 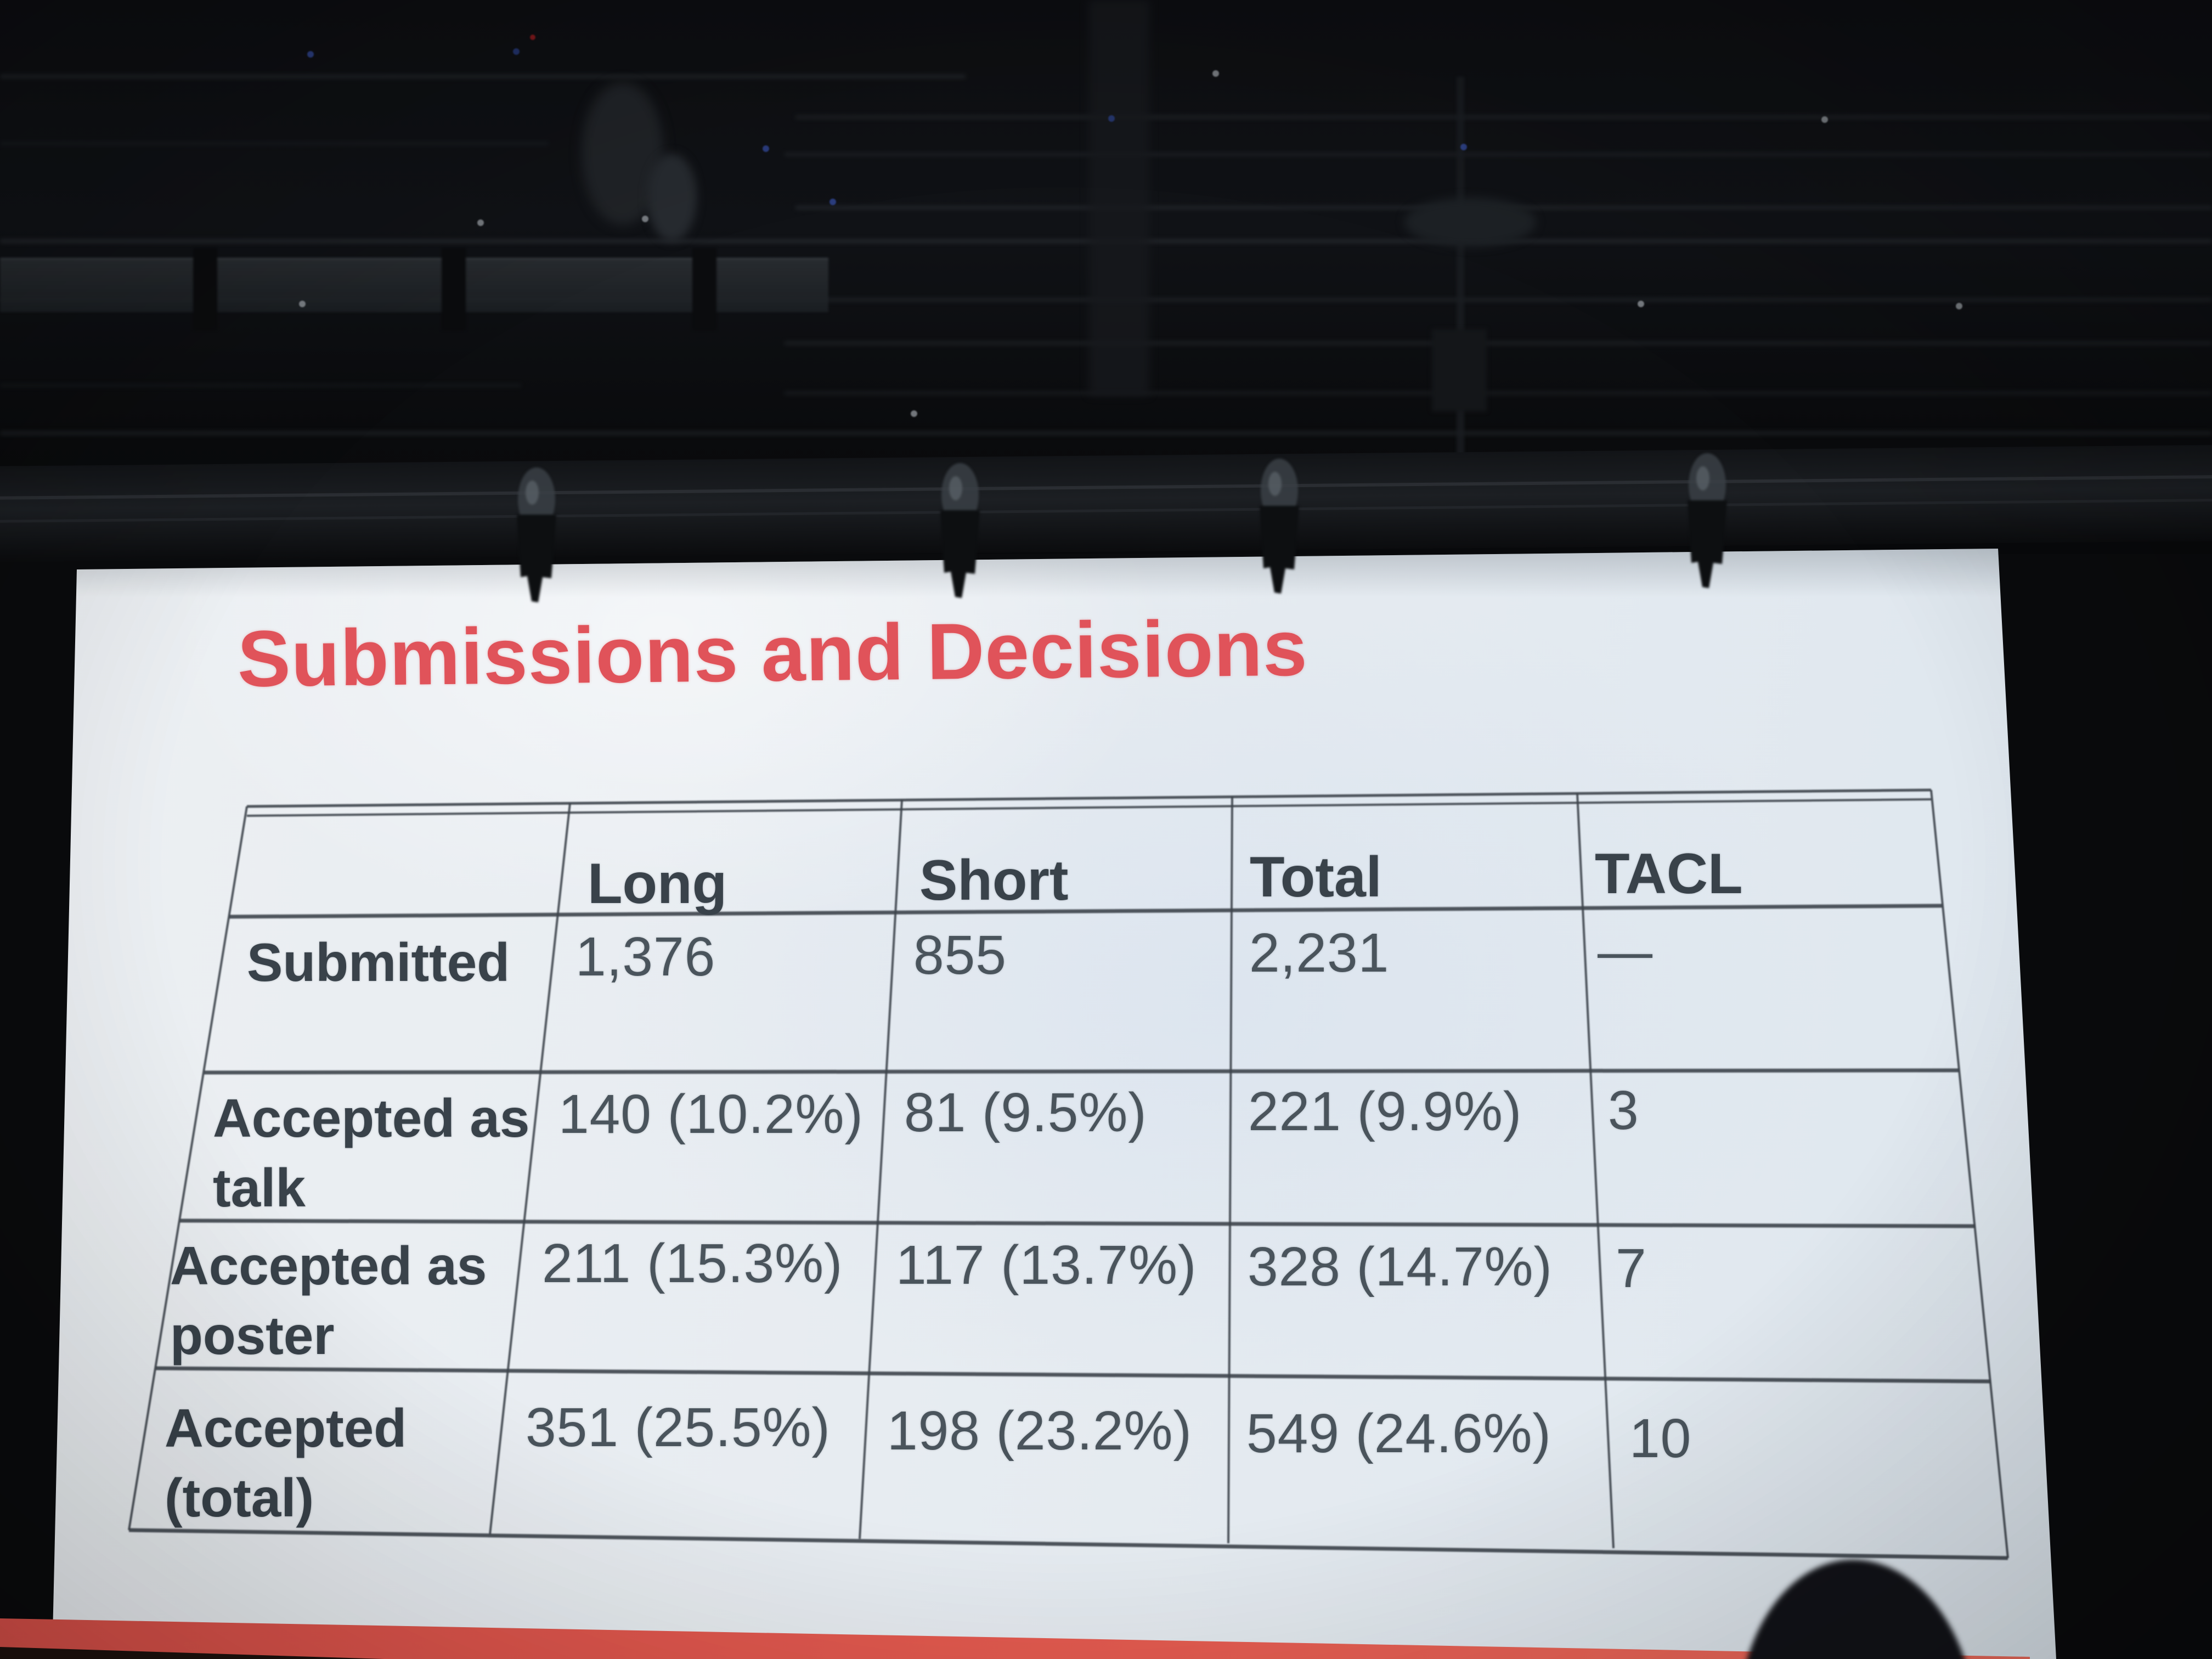 I want to click on column-header-total: Total, so click(x=1316, y=877).